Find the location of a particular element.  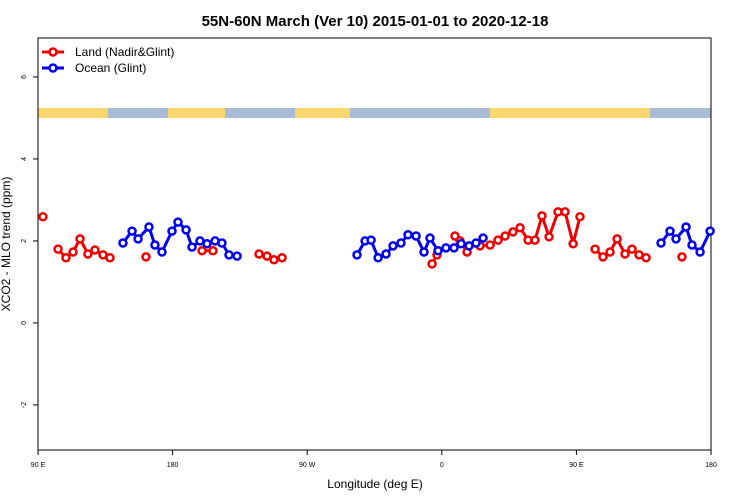

map-strip is located at coordinates (374, 113).